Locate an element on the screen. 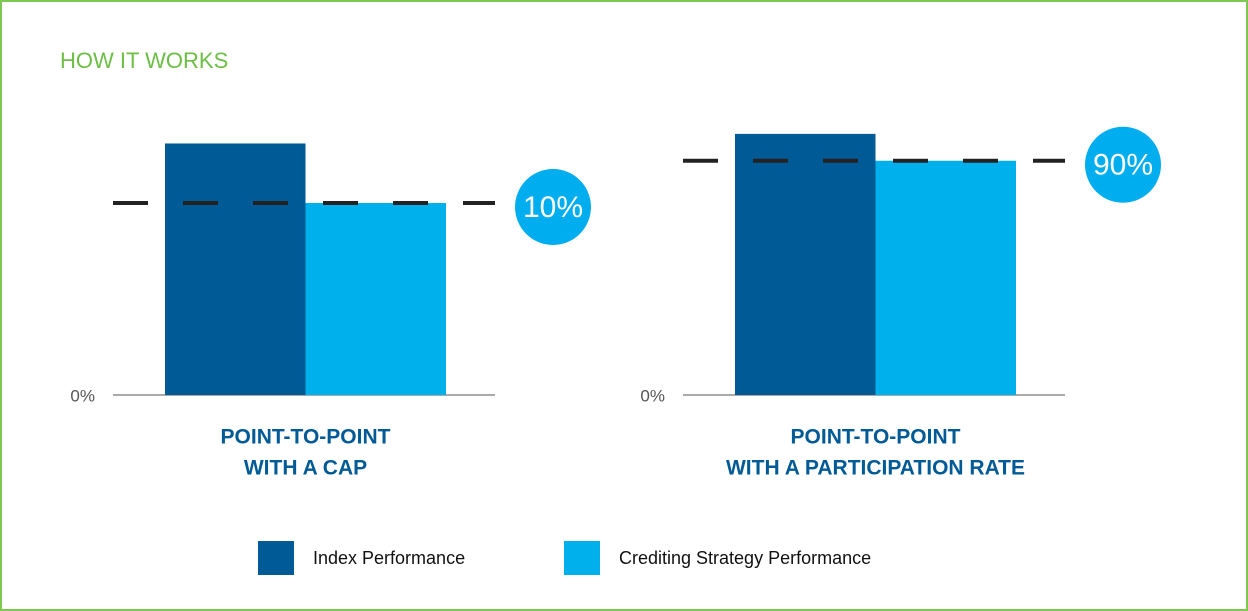  x-label: WITH A PARTICIPATION RATE is located at coordinates (875, 468).